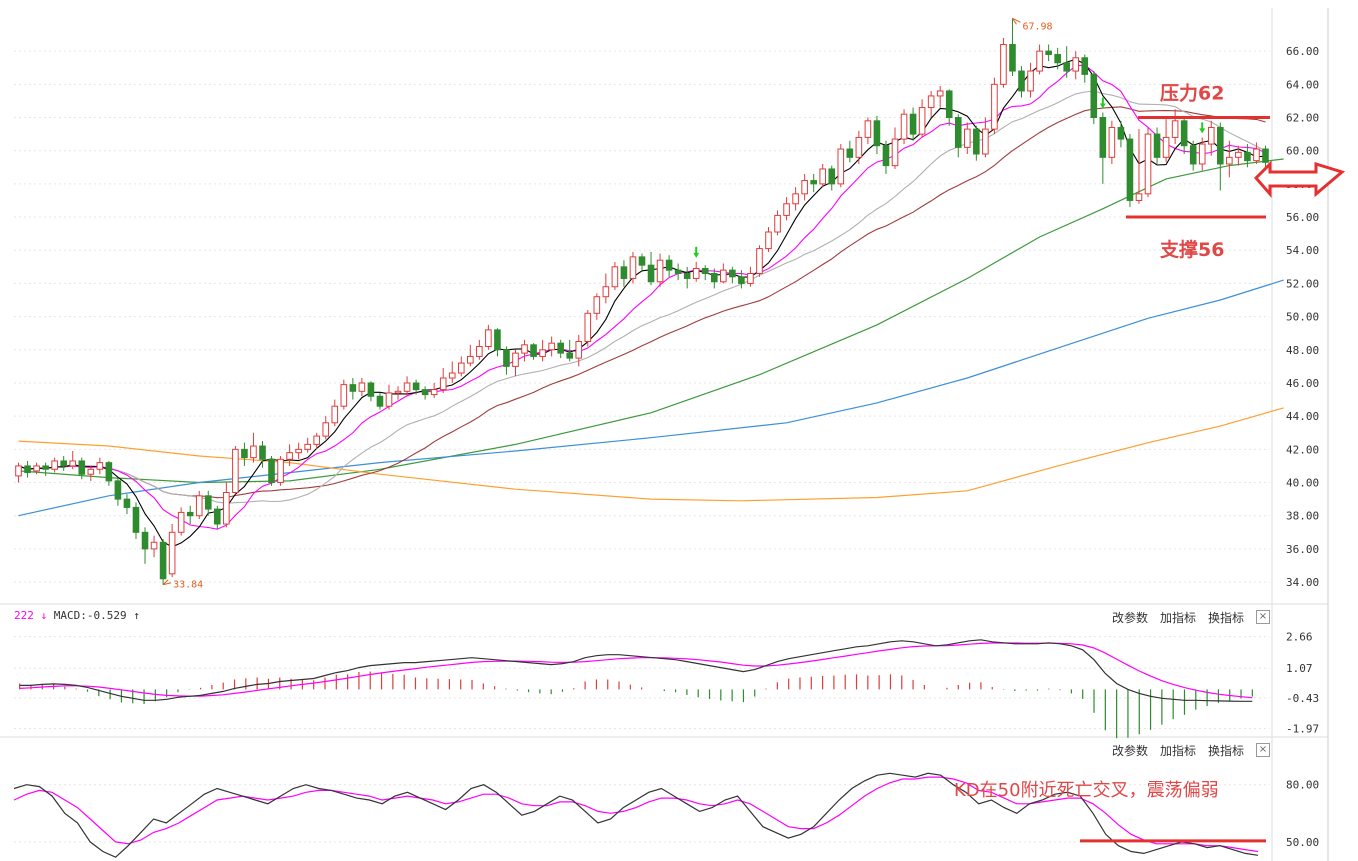  What do you see at coordinates (1130, 751) in the screenshot?
I see `kd-param-button: 改参数` at bounding box center [1130, 751].